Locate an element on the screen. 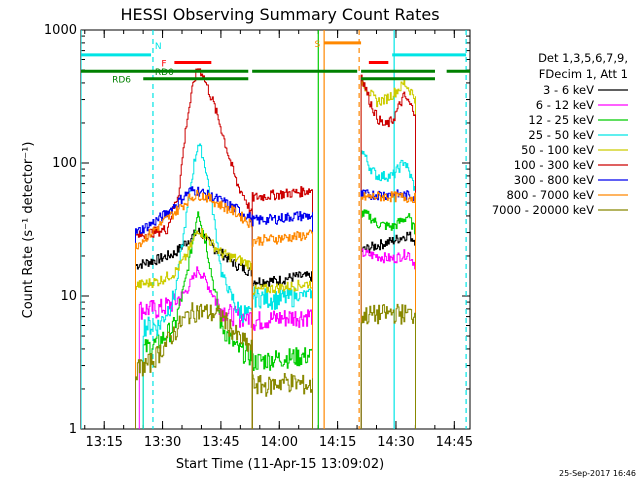  legend-label: 800 - 7000 keV is located at coordinates (550, 195).